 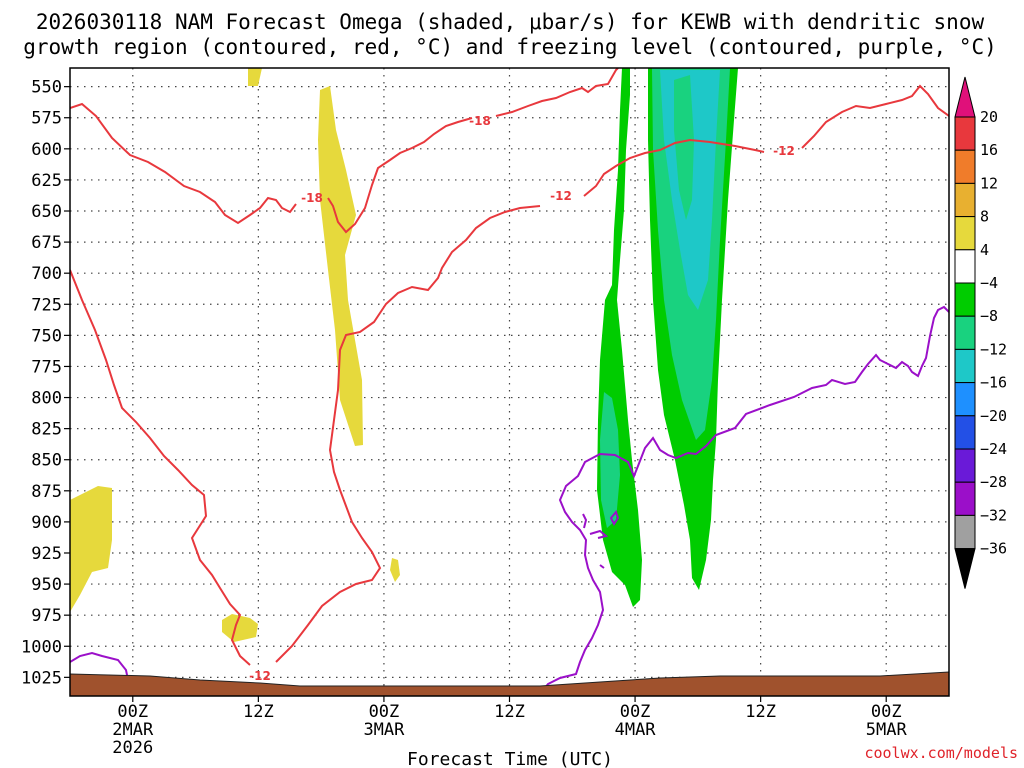 What do you see at coordinates (46, 150) in the screenshot?
I see `y-tick-label: 600` at bounding box center [46, 150].